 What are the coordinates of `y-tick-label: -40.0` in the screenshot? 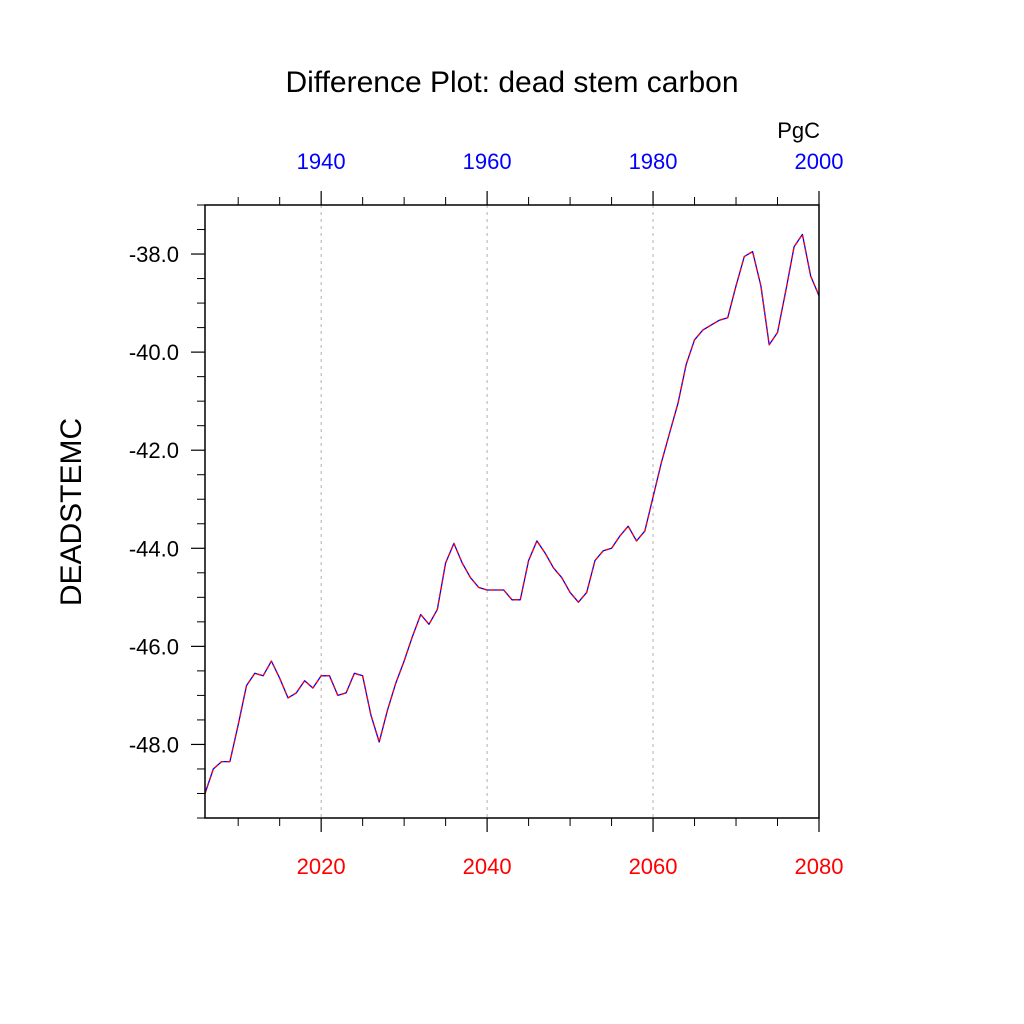 It's located at (154, 352).